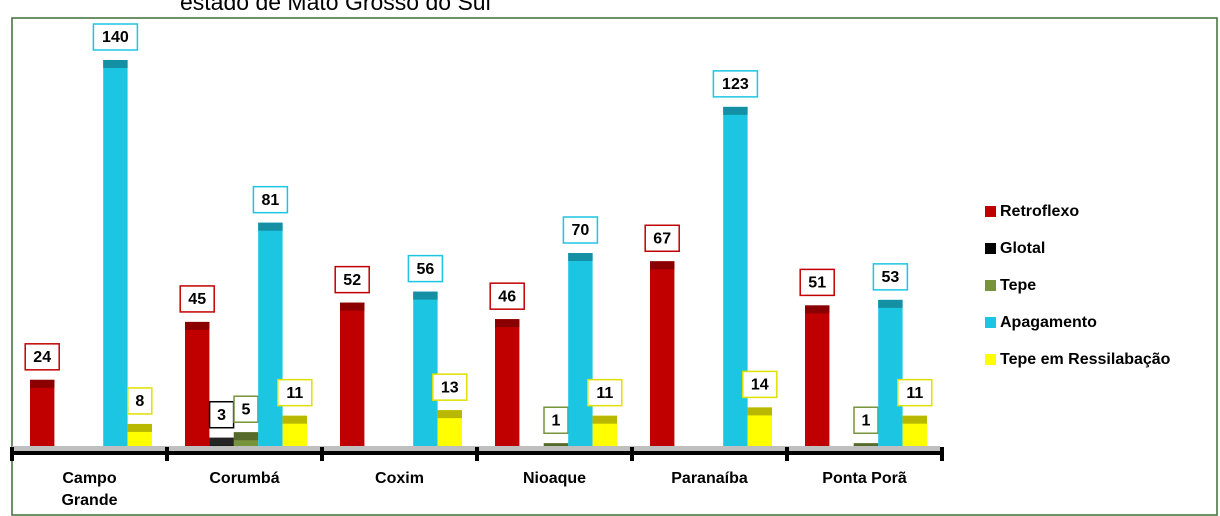 Image resolution: width=1220 pixels, height=516 pixels. What do you see at coordinates (399, 478) in the screenshot?
I see `x-tick-label: Coxim` at bounding box center [399, 478].